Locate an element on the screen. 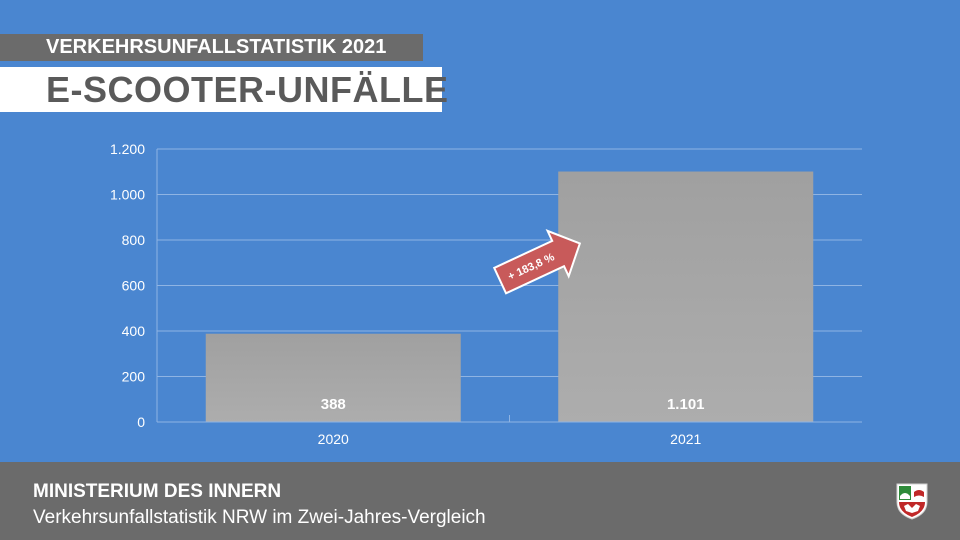  data-label: 388 is located at coordinates (333, 404).